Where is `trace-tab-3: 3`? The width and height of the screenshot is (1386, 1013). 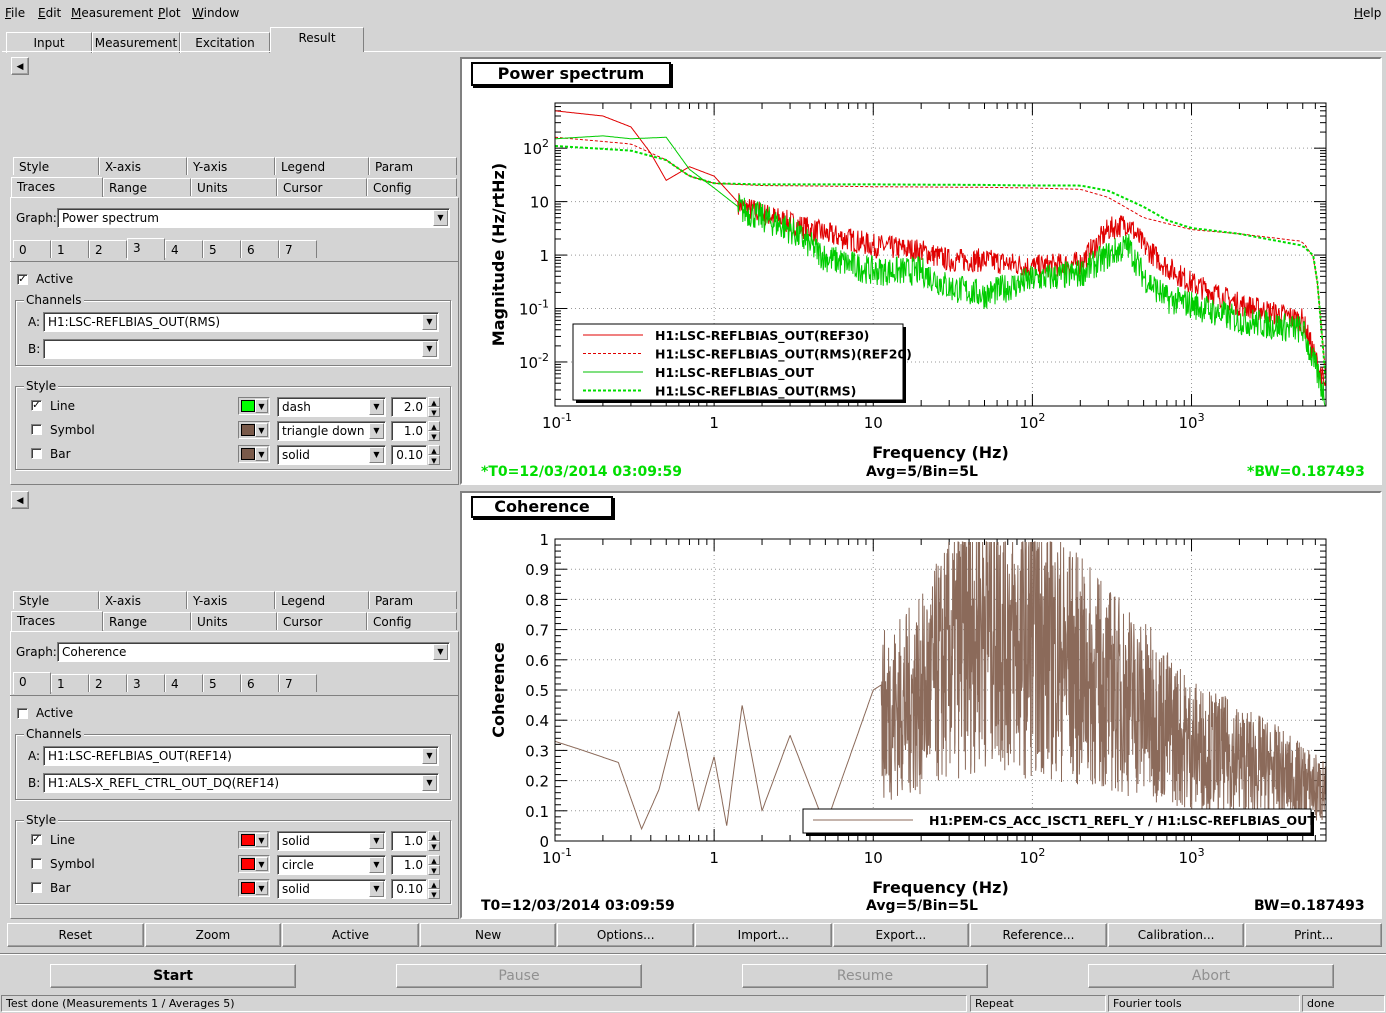 trace-tab-3: 3 is located at coordinates (146, 249).